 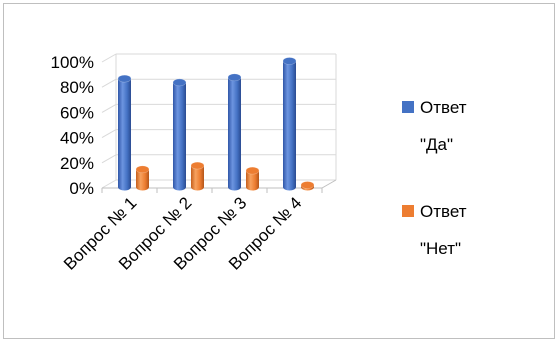 I want to click on floor-depth-edge, so click(x=329, y=184).